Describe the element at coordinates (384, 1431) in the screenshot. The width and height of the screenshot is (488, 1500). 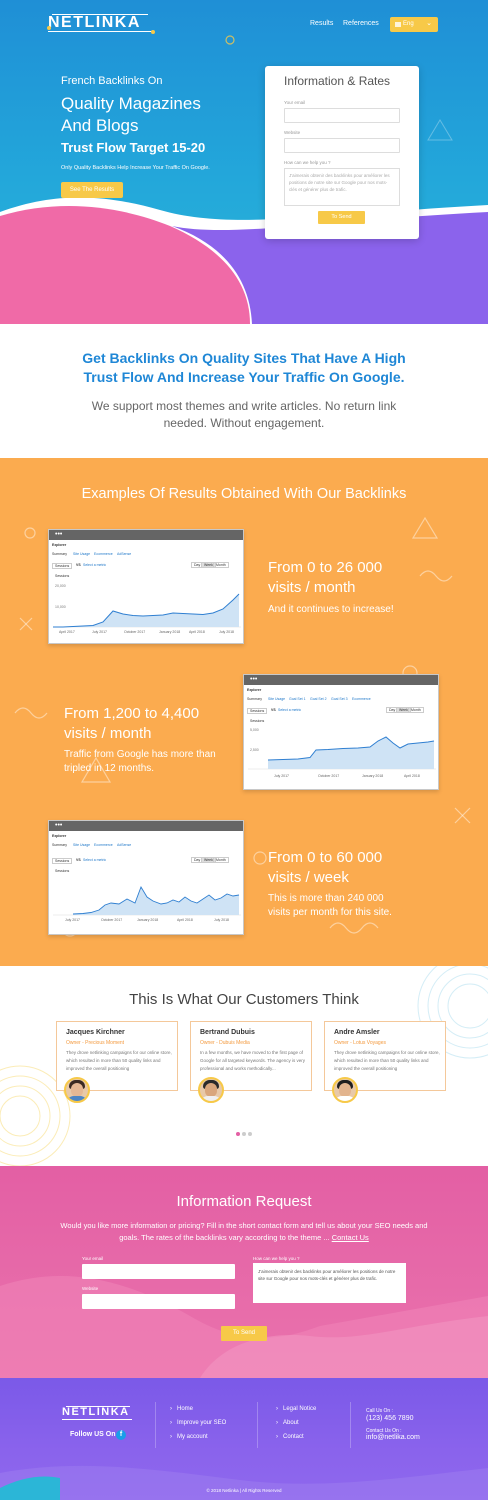
I see `contact-label: Contact Us On :` at that location.